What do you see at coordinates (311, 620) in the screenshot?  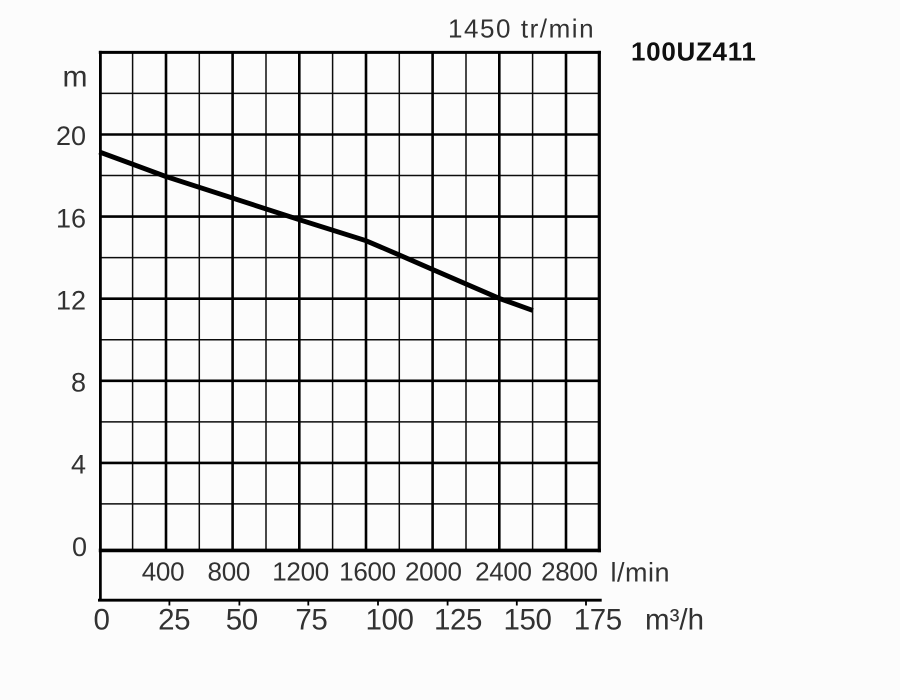 I see `svg-text: 75` at bounding box center [311, 620].